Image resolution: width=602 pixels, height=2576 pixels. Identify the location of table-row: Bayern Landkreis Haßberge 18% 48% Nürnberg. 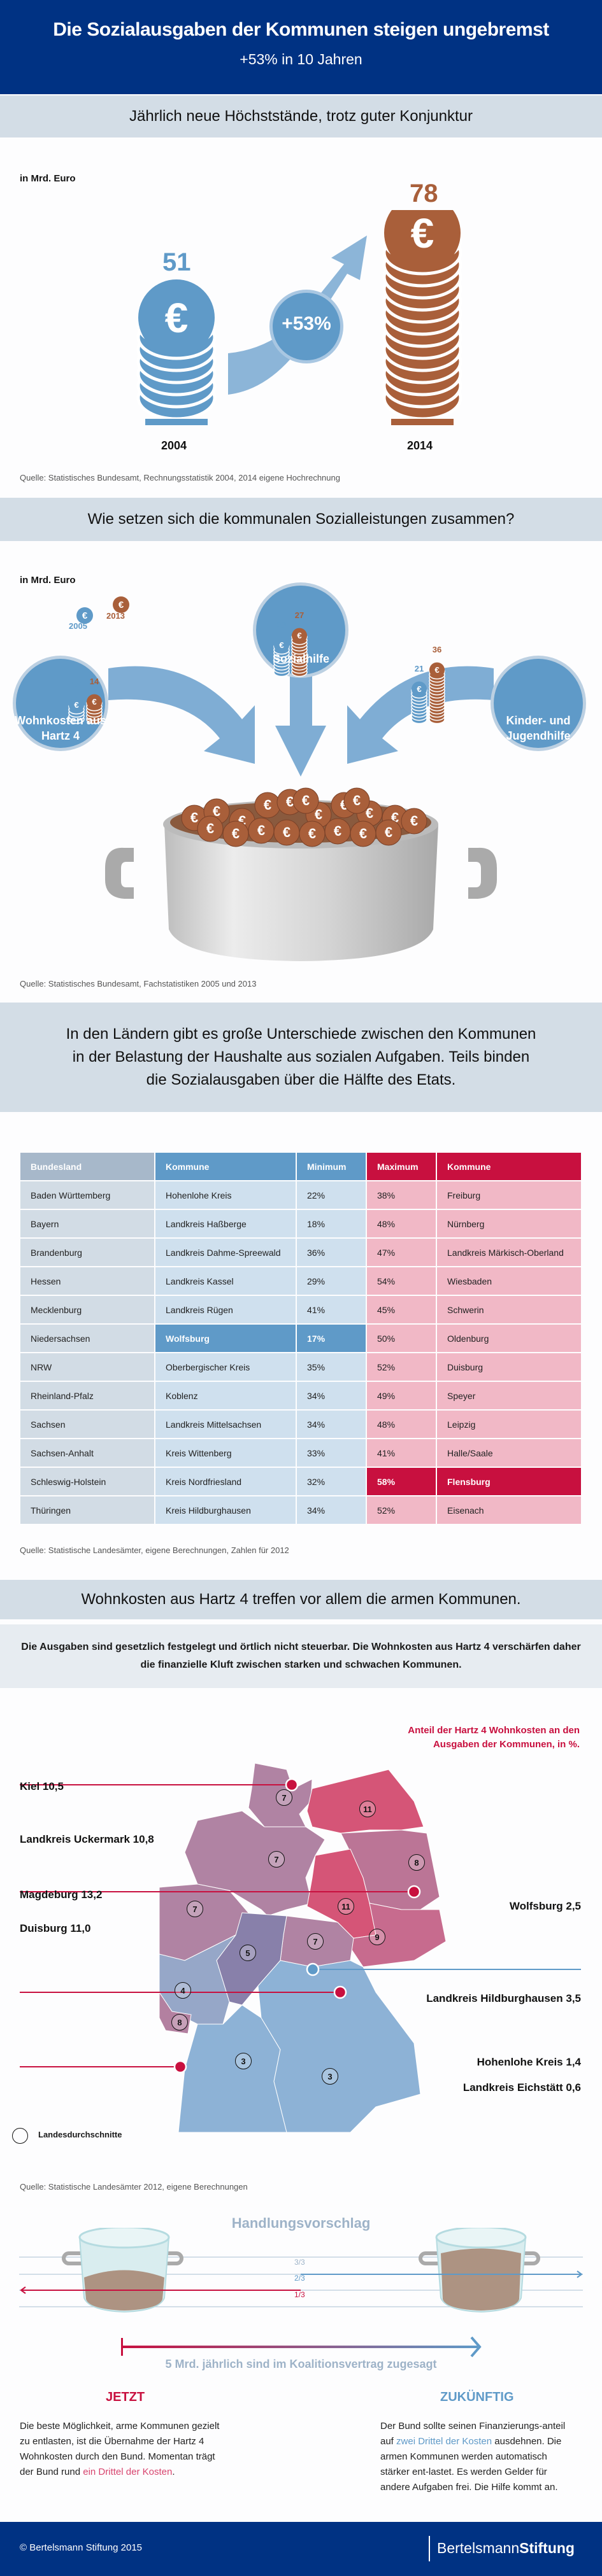
(300, 1223).